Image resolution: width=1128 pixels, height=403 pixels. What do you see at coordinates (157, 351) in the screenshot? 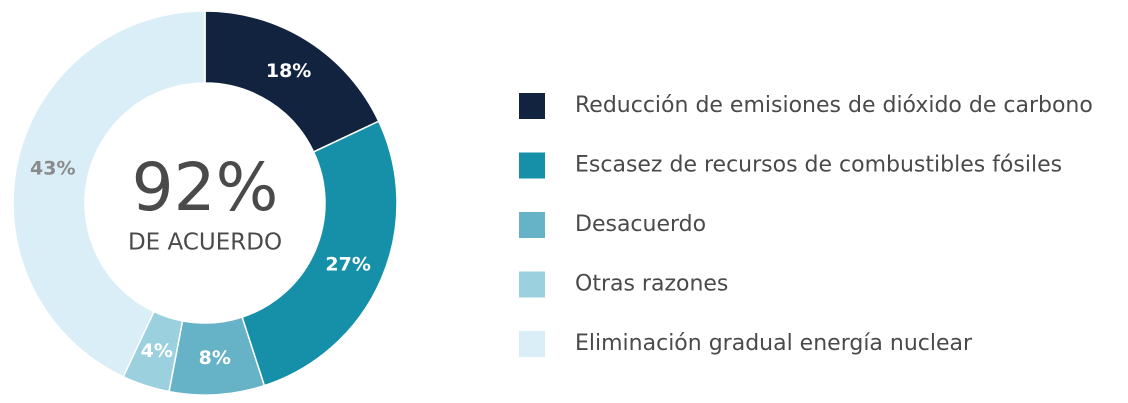
I see `data-label: 4%` at bounding box center [157, 351].